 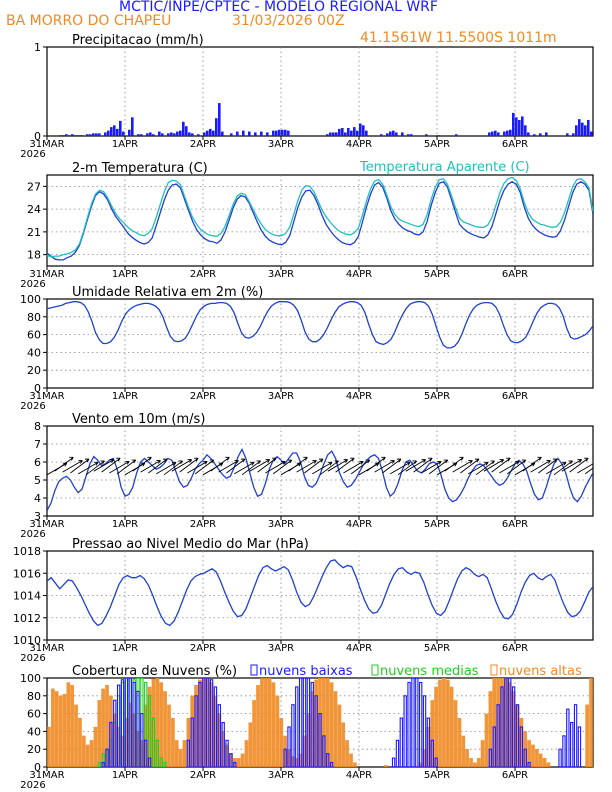 I want to click on x-tick-label: 2APR, so click(x=203, y=274).